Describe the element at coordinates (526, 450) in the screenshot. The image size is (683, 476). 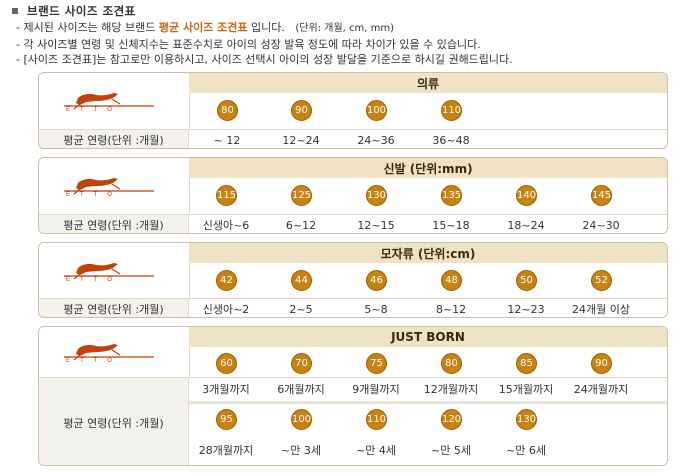
I see `age-value: ~만 6세` at that location.